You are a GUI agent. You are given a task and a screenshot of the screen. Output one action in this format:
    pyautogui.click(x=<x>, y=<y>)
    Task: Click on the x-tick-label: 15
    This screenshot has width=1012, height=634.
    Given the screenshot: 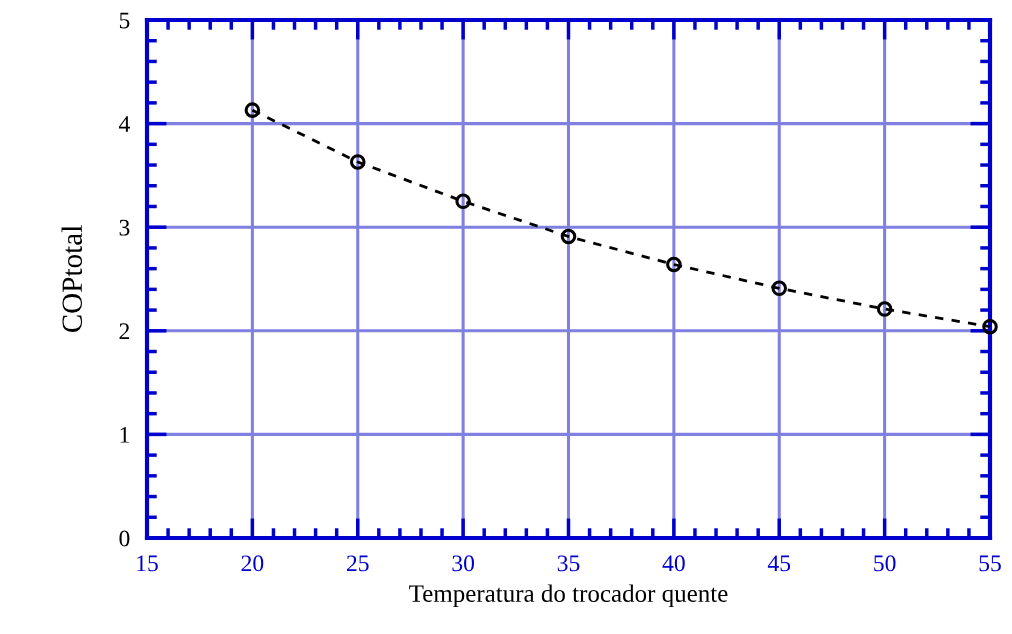 What is the action you would take?
    pyautogui.click(x=147, y=563)
    